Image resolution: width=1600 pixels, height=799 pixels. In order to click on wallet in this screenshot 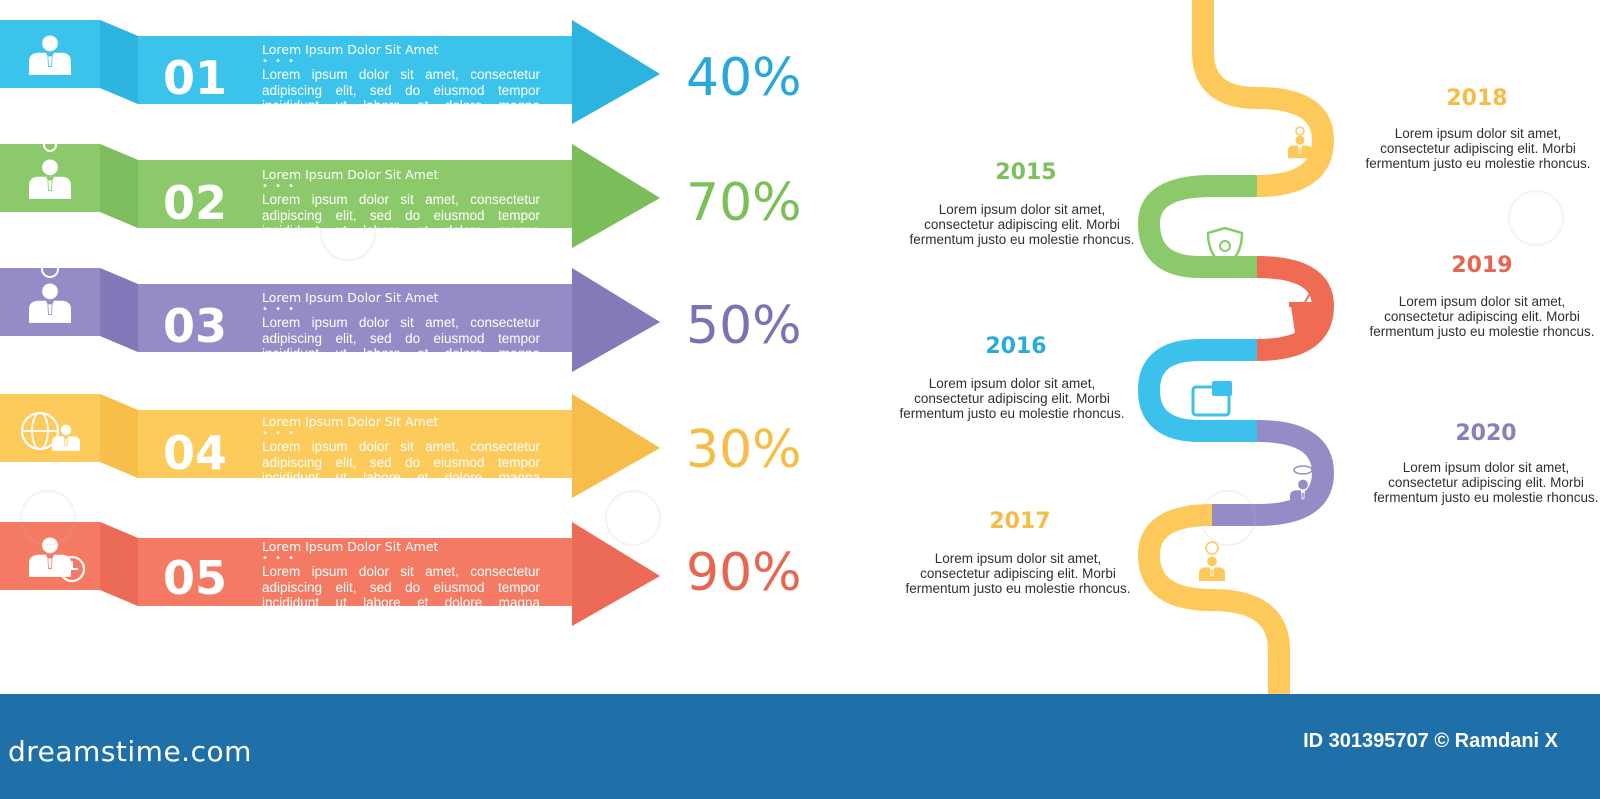, I will do `click(1211, 401)`.